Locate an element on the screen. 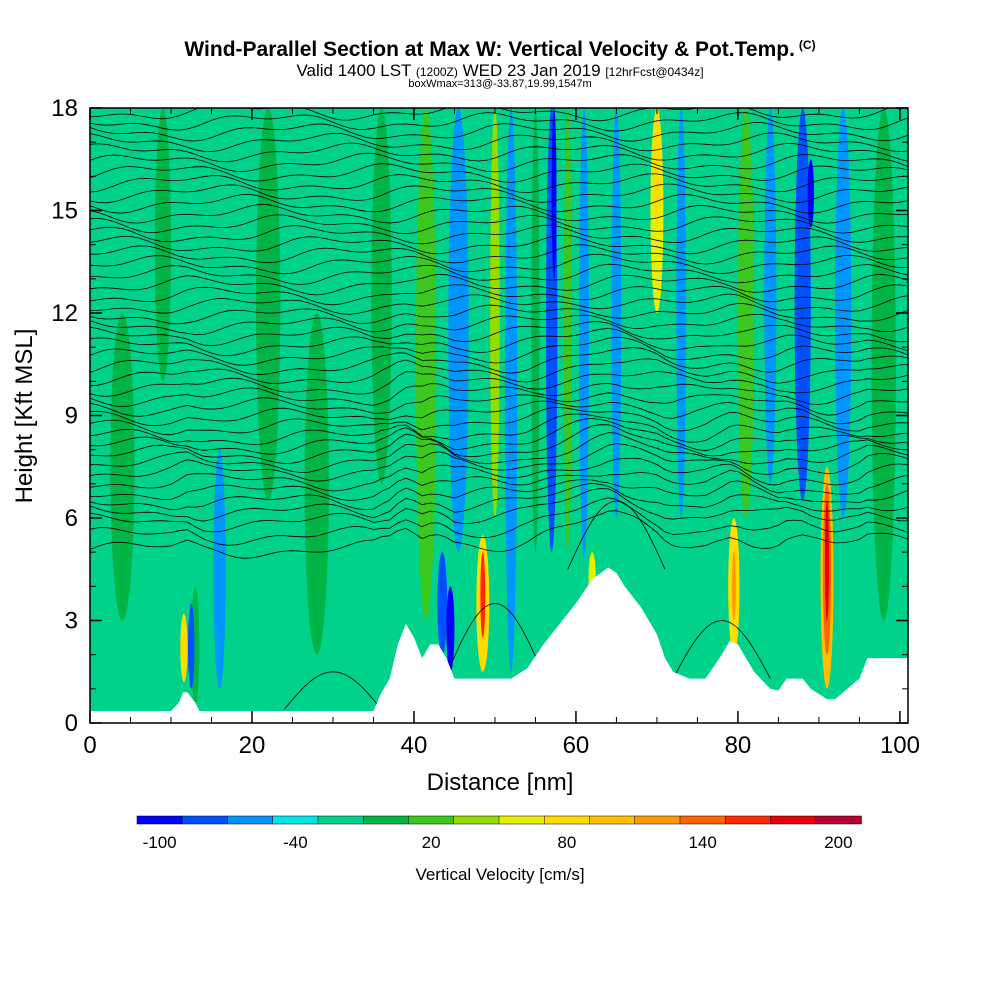 The height and width of the screenshot is (1000, 1000). colorbar-title: Vertical Velocity [cm/s] is located at coordinates (499, 874).